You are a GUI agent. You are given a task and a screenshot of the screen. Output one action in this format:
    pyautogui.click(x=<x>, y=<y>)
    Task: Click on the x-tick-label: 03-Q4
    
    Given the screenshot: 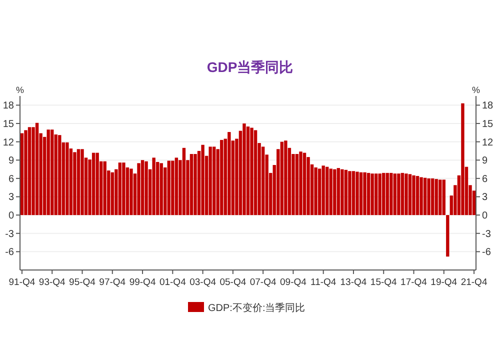 What is the action you would take?
    pyautogui.click(x=203, y=282)
    